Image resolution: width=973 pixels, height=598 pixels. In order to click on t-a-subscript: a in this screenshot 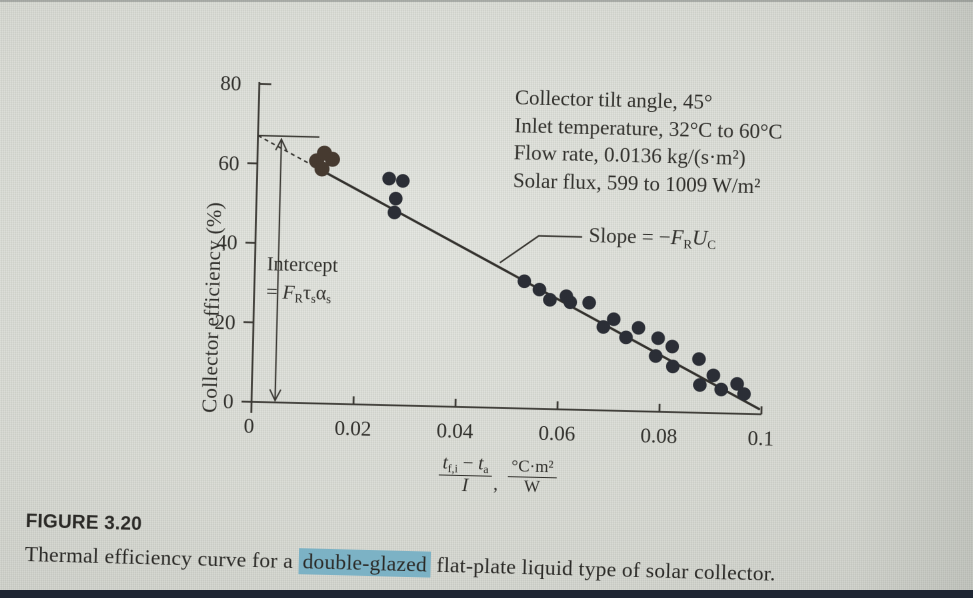, I will do `click(486, 470)`.